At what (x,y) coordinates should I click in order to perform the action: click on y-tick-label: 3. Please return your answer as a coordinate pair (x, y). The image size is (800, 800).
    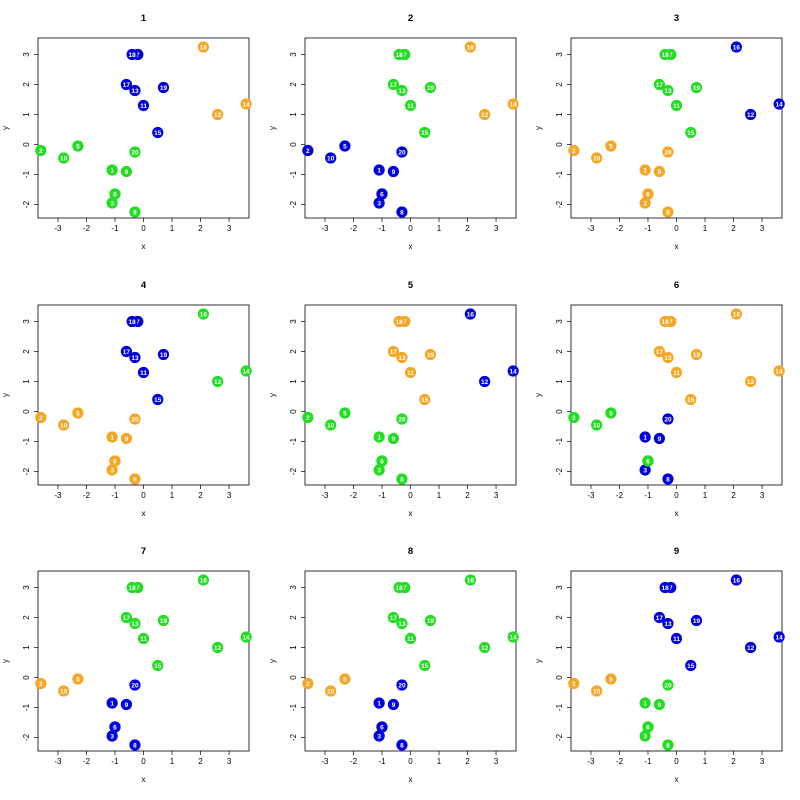
    Looking at the image, I should click on (26, 321).